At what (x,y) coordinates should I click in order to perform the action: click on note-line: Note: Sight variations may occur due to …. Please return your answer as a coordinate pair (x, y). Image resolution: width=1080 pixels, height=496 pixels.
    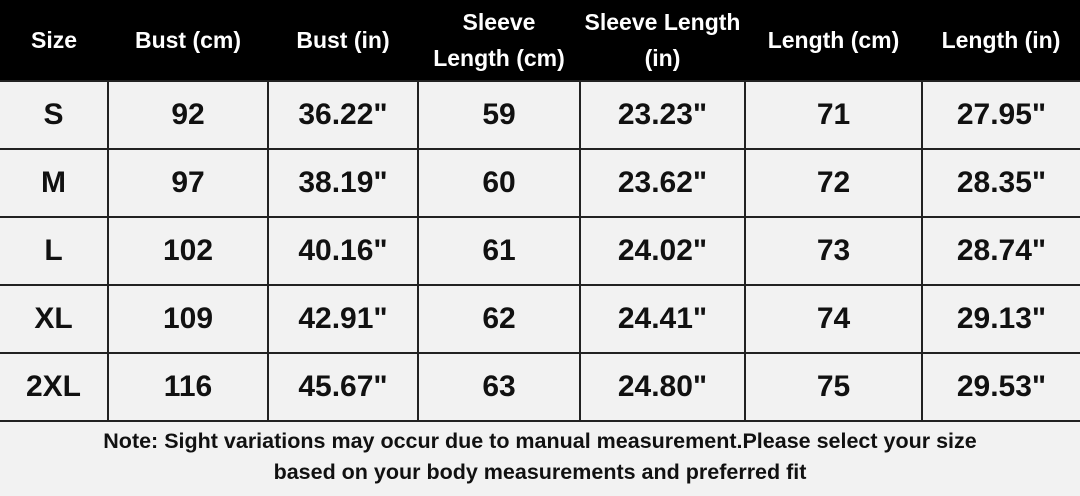
    Looking at the image, I should click on (540, 441).